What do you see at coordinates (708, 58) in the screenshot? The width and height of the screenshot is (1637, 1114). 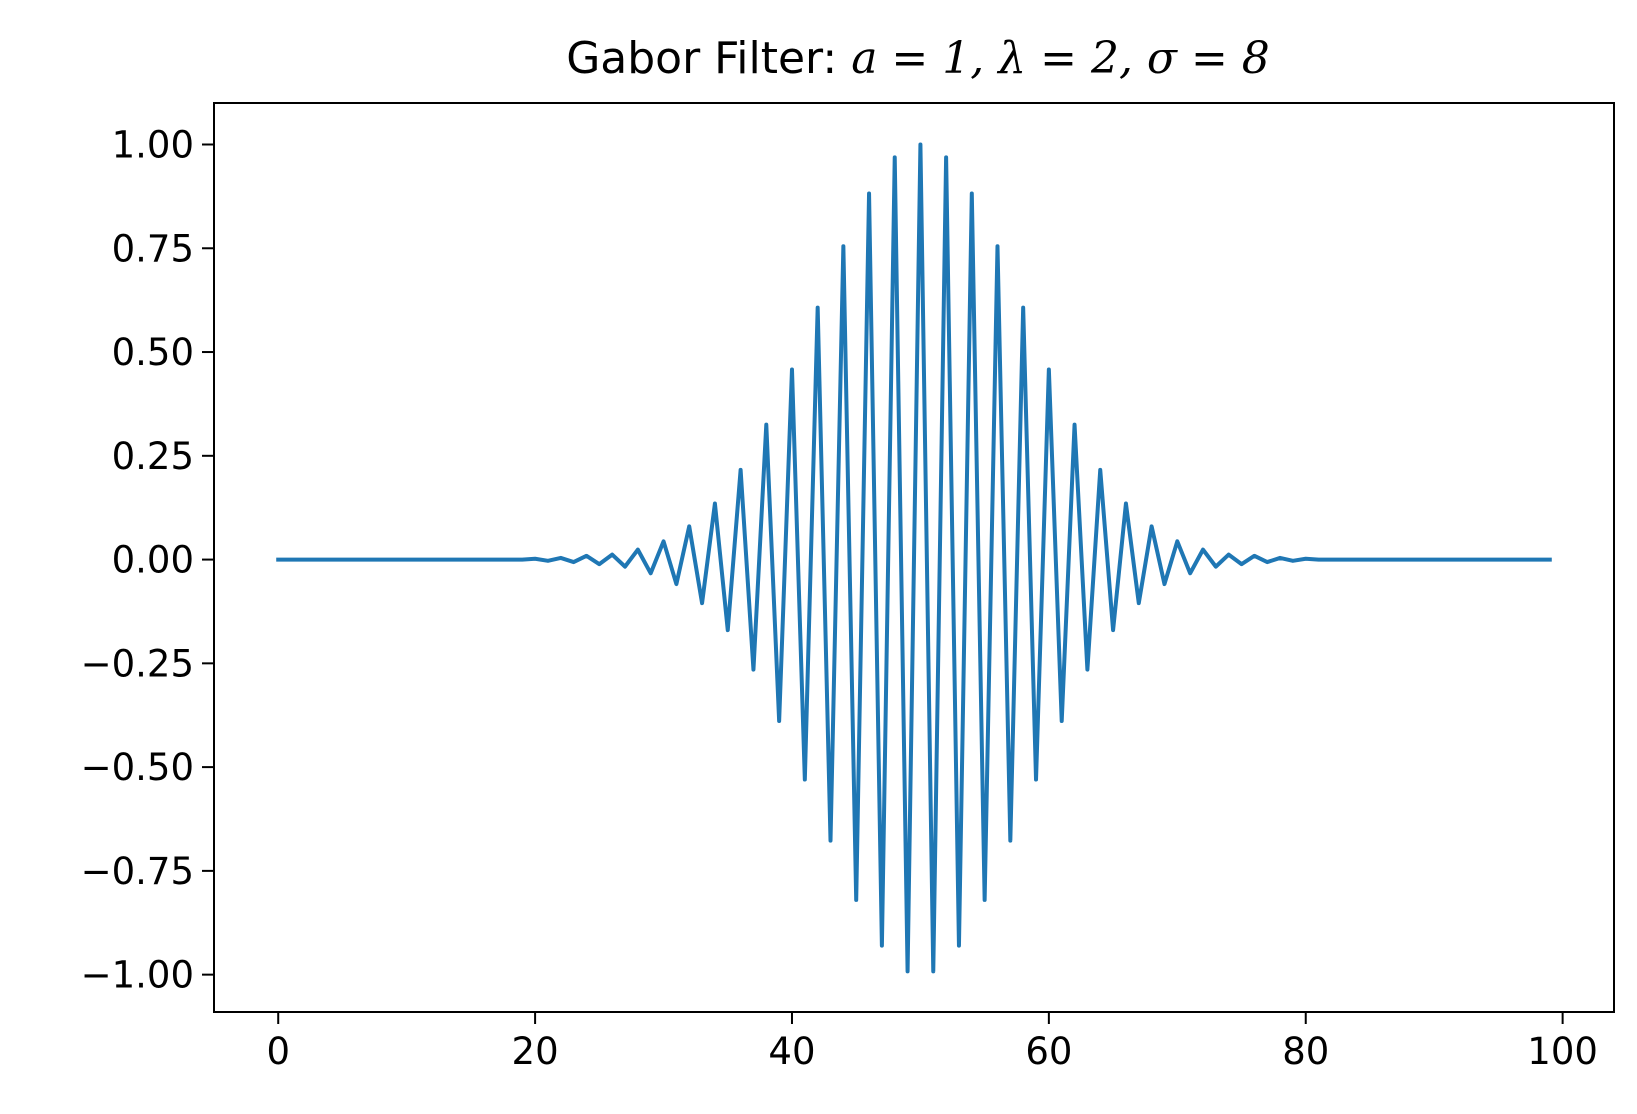 I see `chart-title-prefix: Gabor Filter:` at bounding box center [708, 58].